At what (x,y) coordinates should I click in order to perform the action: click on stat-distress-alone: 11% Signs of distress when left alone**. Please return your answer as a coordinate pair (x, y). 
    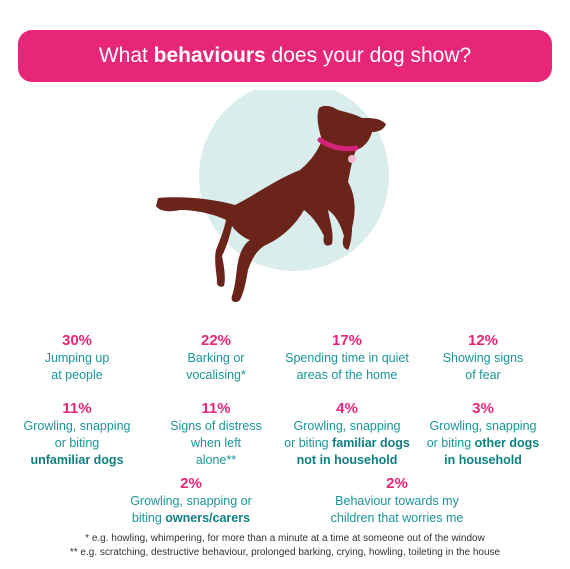
    Looking at the image, I should click on (216, 434).